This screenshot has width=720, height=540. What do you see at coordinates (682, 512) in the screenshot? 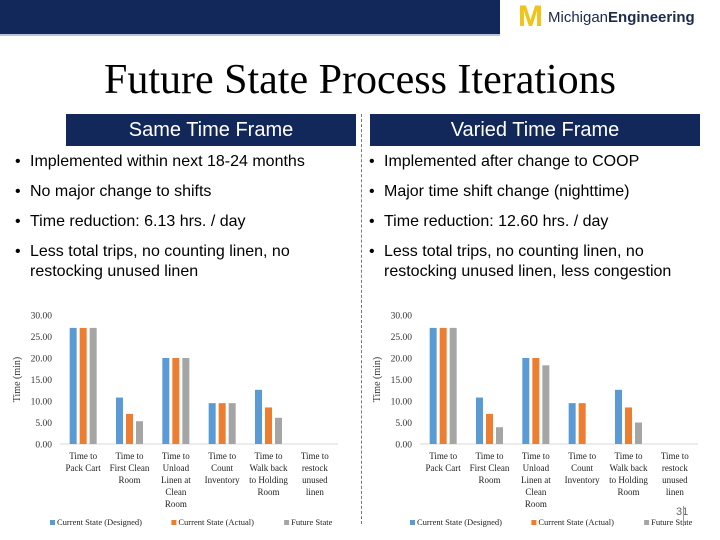
I see `page-number: 31` at bounding box center [682, 512].